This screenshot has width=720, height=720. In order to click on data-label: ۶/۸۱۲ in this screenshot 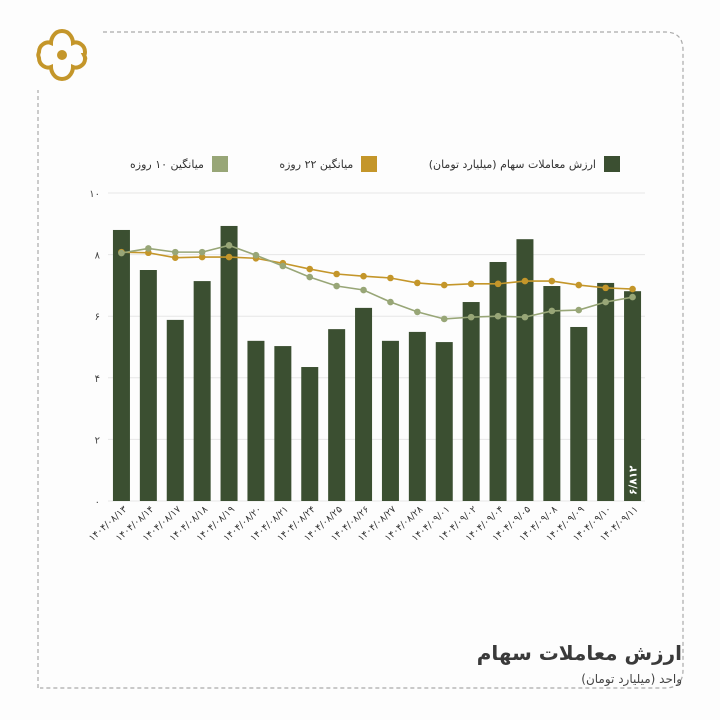, I will do `click(634, 480)`.